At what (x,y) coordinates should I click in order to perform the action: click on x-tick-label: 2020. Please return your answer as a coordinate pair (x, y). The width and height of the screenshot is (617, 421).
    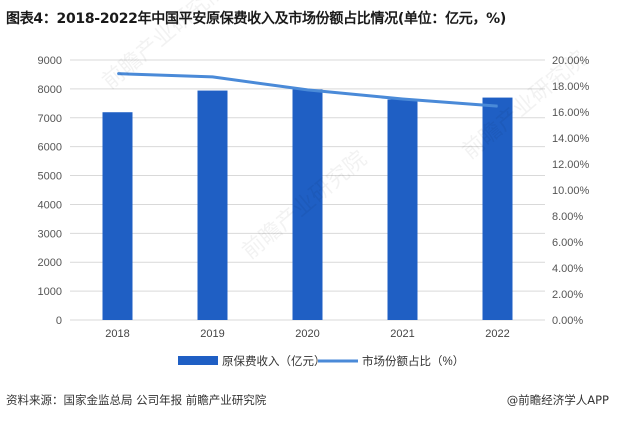
    Looking at the image, I should click on (307, 334).